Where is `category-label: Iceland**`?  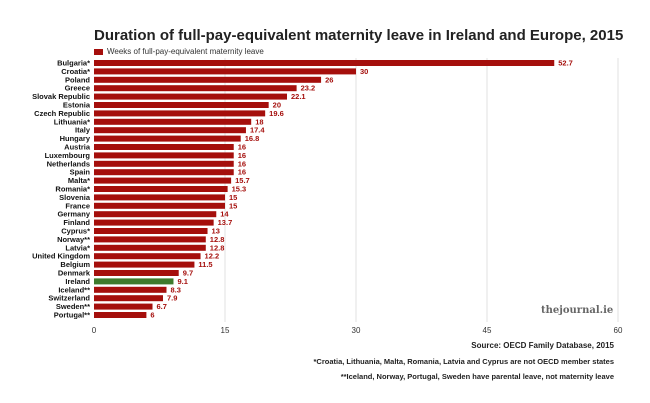 category-label: Iceland** is located at coordinates (74, 289).